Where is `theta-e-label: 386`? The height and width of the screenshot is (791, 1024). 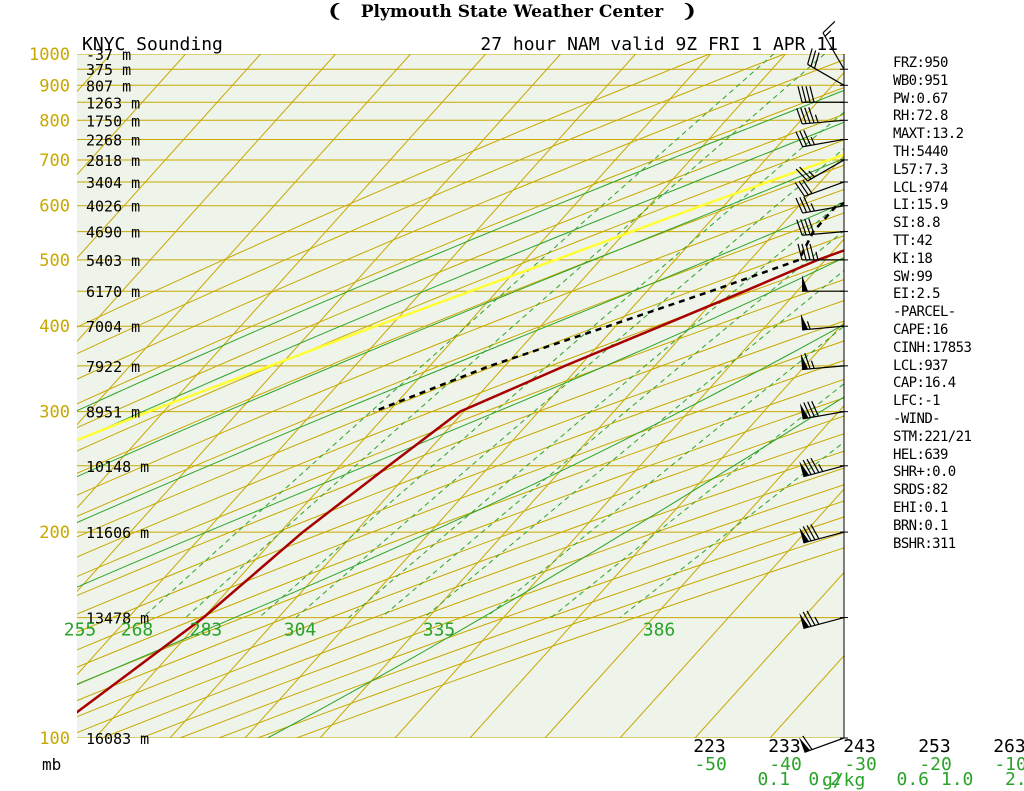
theta-e-label: 386 is located at coordinates (659, 630).